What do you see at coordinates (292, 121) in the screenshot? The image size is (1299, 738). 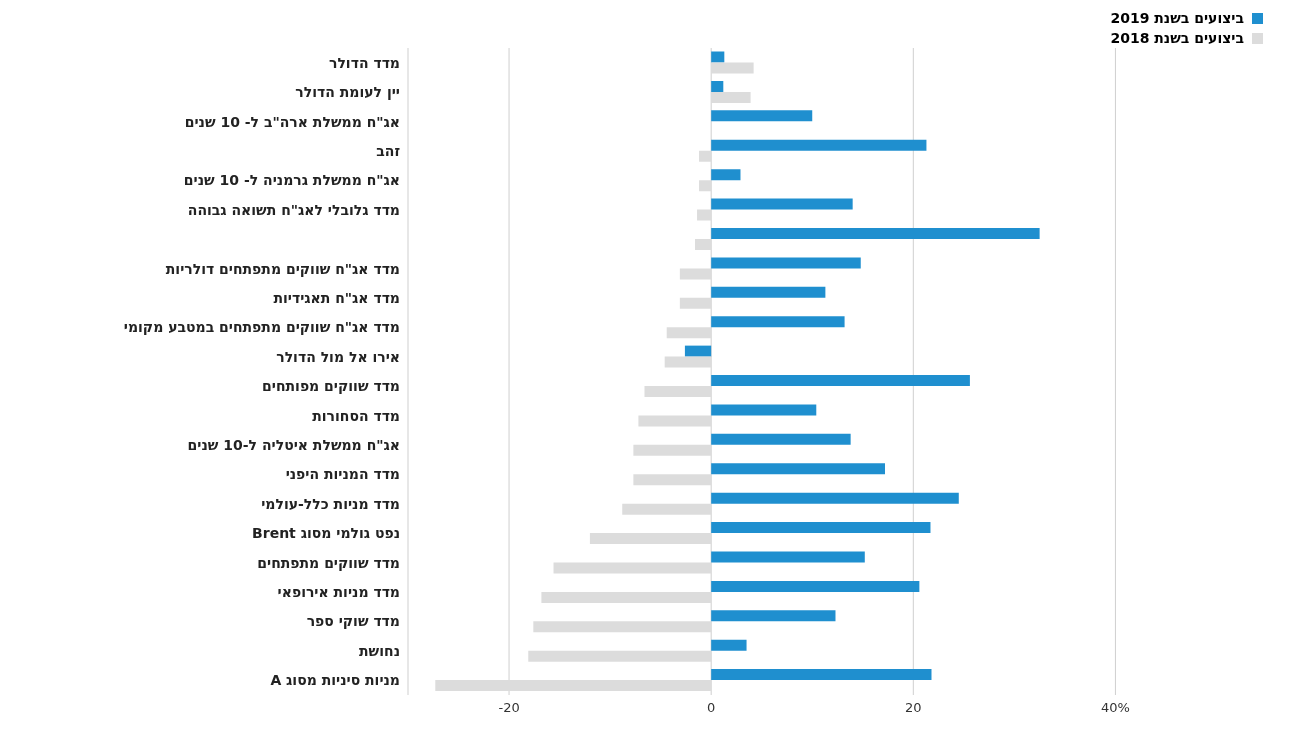 I see `y-tick-label: אג"ח ממשלת ארה"ב ל- 10 שנים` at bounding box center [292, 121].